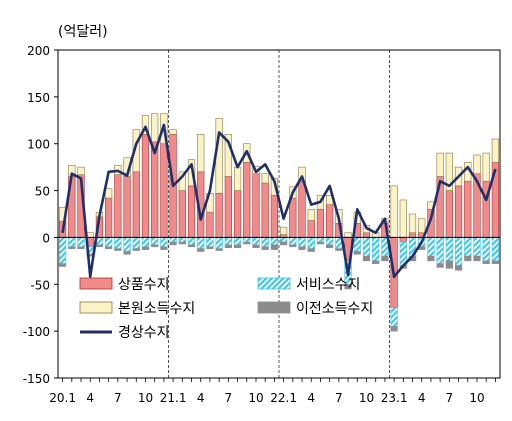 The width and height of the screenshot is (512, 421). Describe the element at coordinates (274, 307) in the screenshot. I see `legend-swatch-secondary` at that location.